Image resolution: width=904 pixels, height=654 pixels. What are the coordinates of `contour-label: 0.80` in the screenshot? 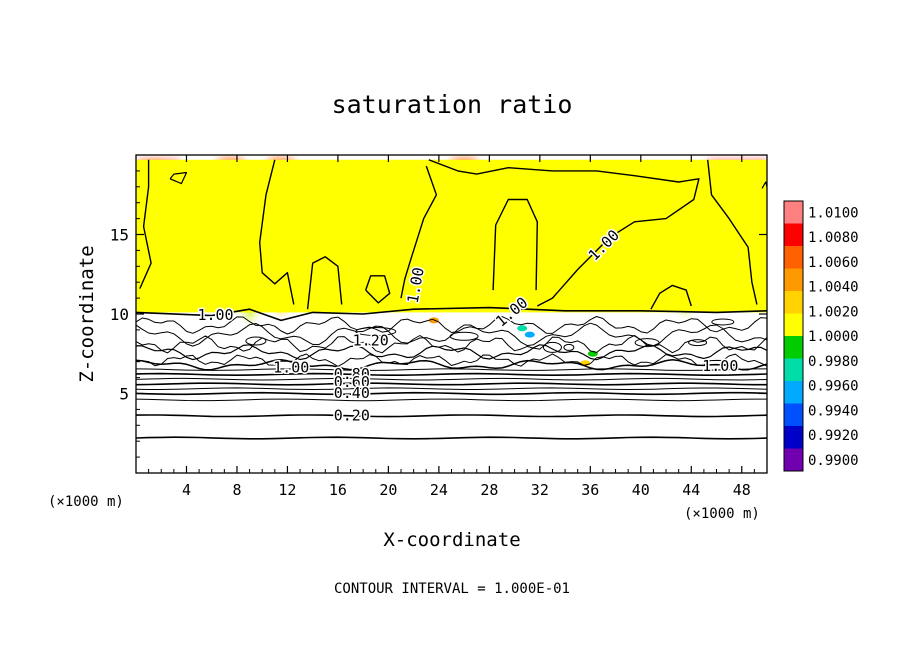 It's located at (352, 374).